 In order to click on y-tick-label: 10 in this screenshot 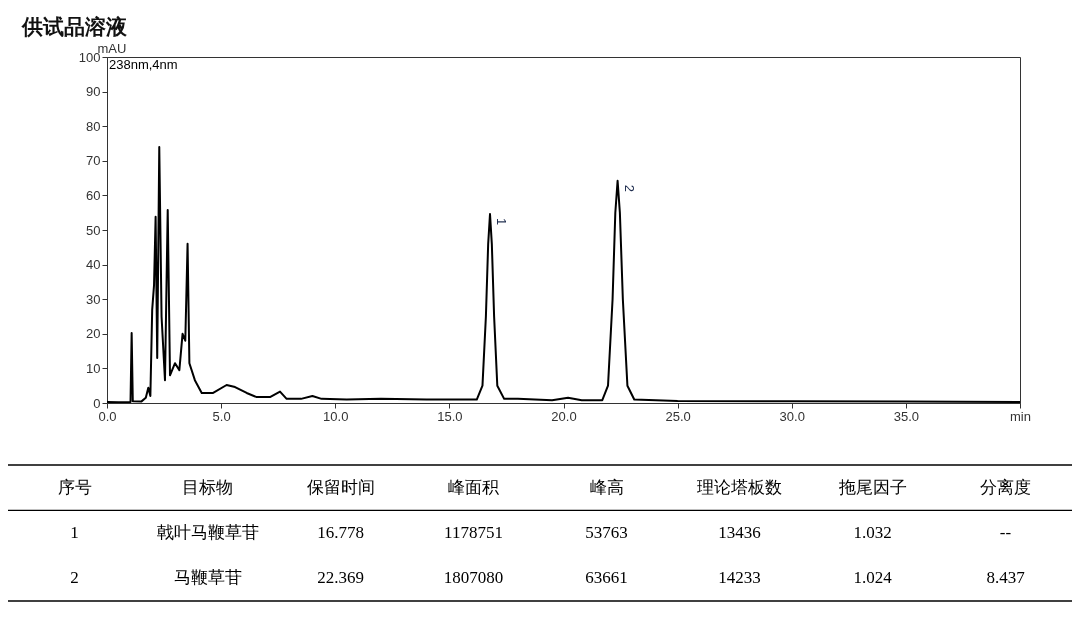, I will do `click(93, 368)`.